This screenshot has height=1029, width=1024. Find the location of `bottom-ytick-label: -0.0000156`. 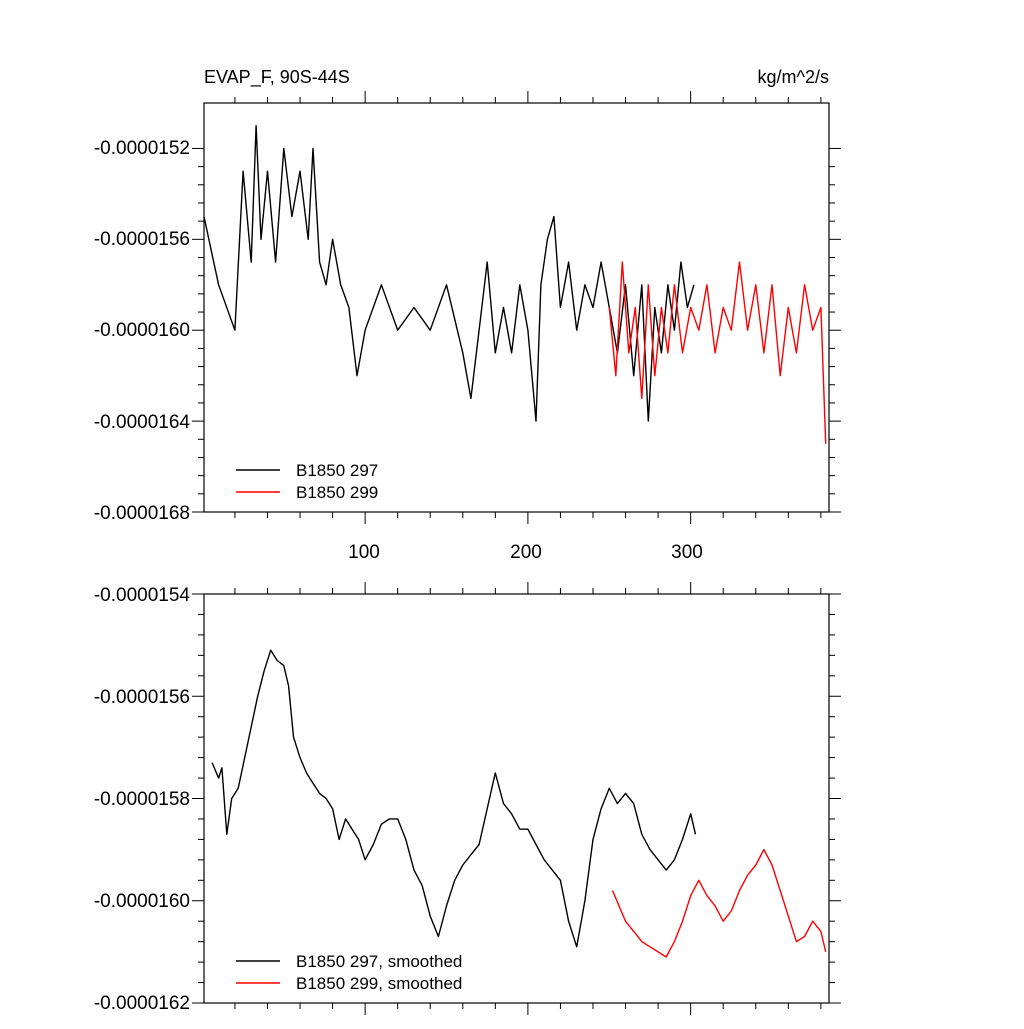

bottom-ytick-label: -0.0000156 is located at coordinates (142, 697).